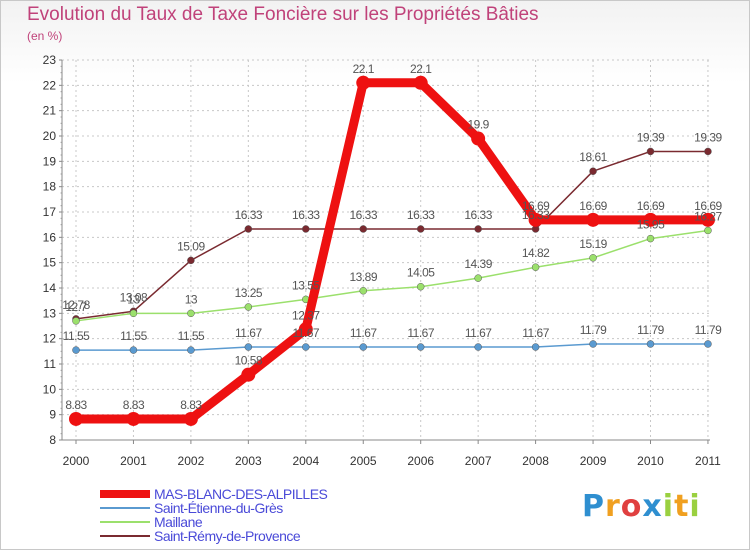 The width and height of the screenshot is (750, 550). I want to click on x-tick-label: 2001, so click(133, 461).